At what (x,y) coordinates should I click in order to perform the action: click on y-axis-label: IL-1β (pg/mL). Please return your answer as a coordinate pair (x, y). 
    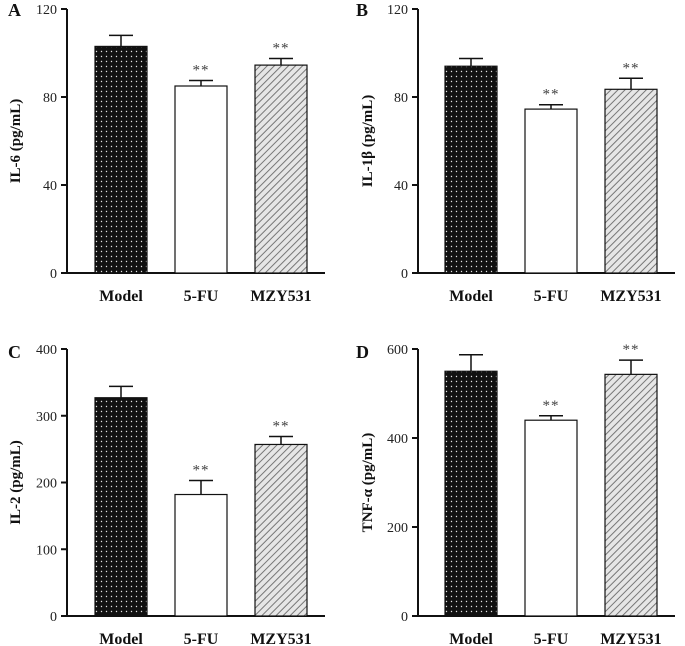
    Looking at the image, I should click on (368, 141).